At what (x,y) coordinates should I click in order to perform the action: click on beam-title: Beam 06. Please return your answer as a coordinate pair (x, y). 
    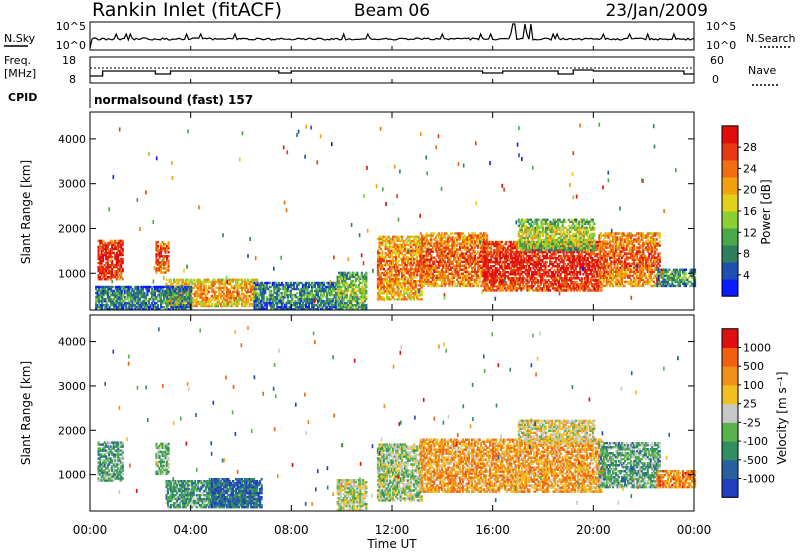
    Looking at the image, I should click on (392, 11).